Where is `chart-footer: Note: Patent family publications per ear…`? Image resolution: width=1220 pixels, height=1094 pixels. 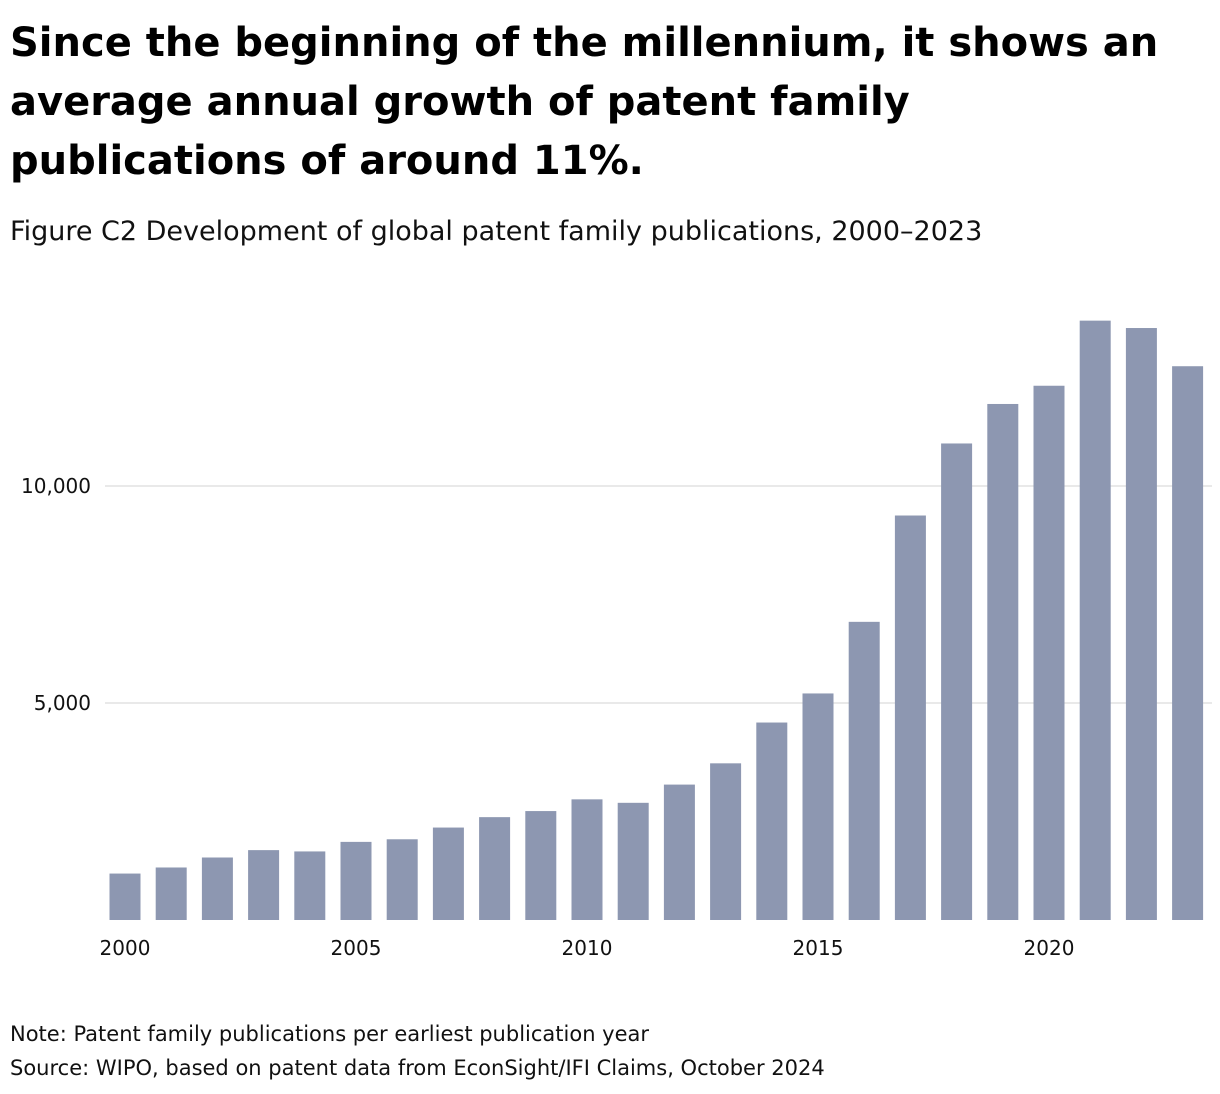 chart-footer: Note: Patent family publications per ear… is located at coordinates (417, 1051).